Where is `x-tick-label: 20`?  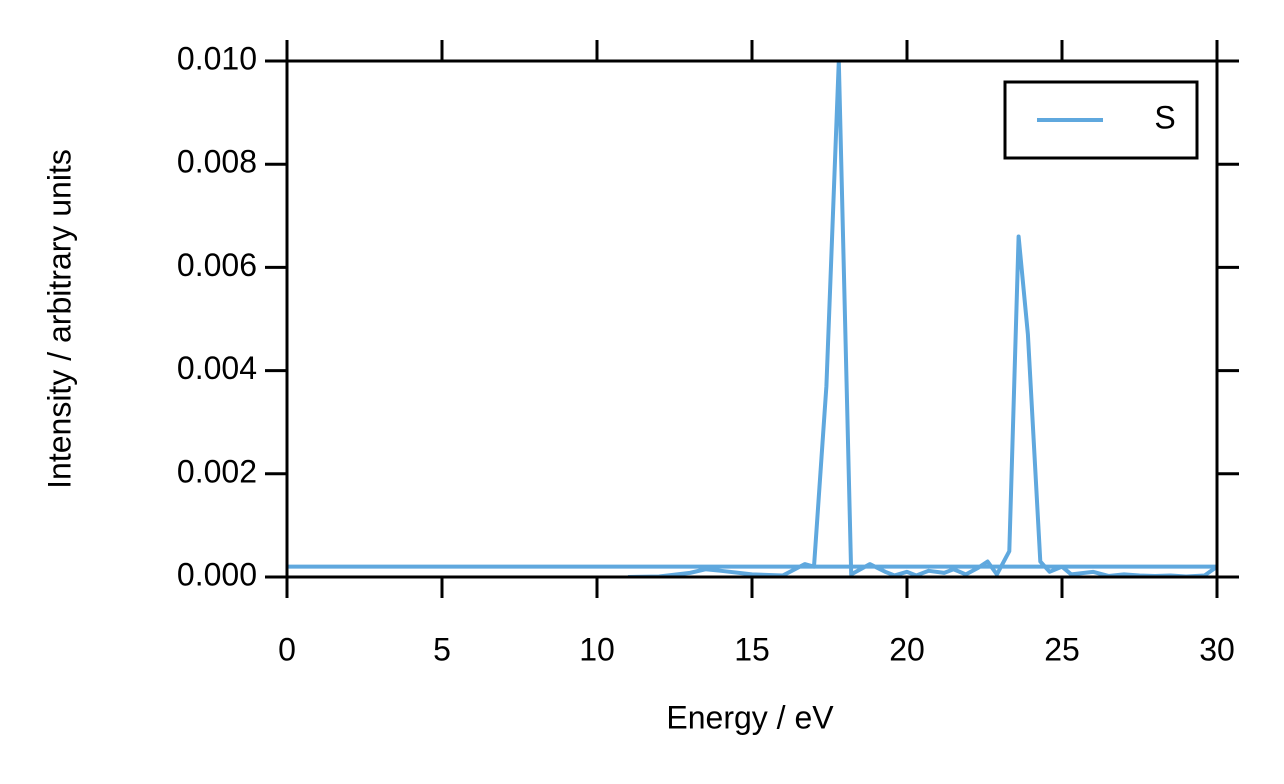
x-tick-label: 20 is located at coordinates (907, 649).